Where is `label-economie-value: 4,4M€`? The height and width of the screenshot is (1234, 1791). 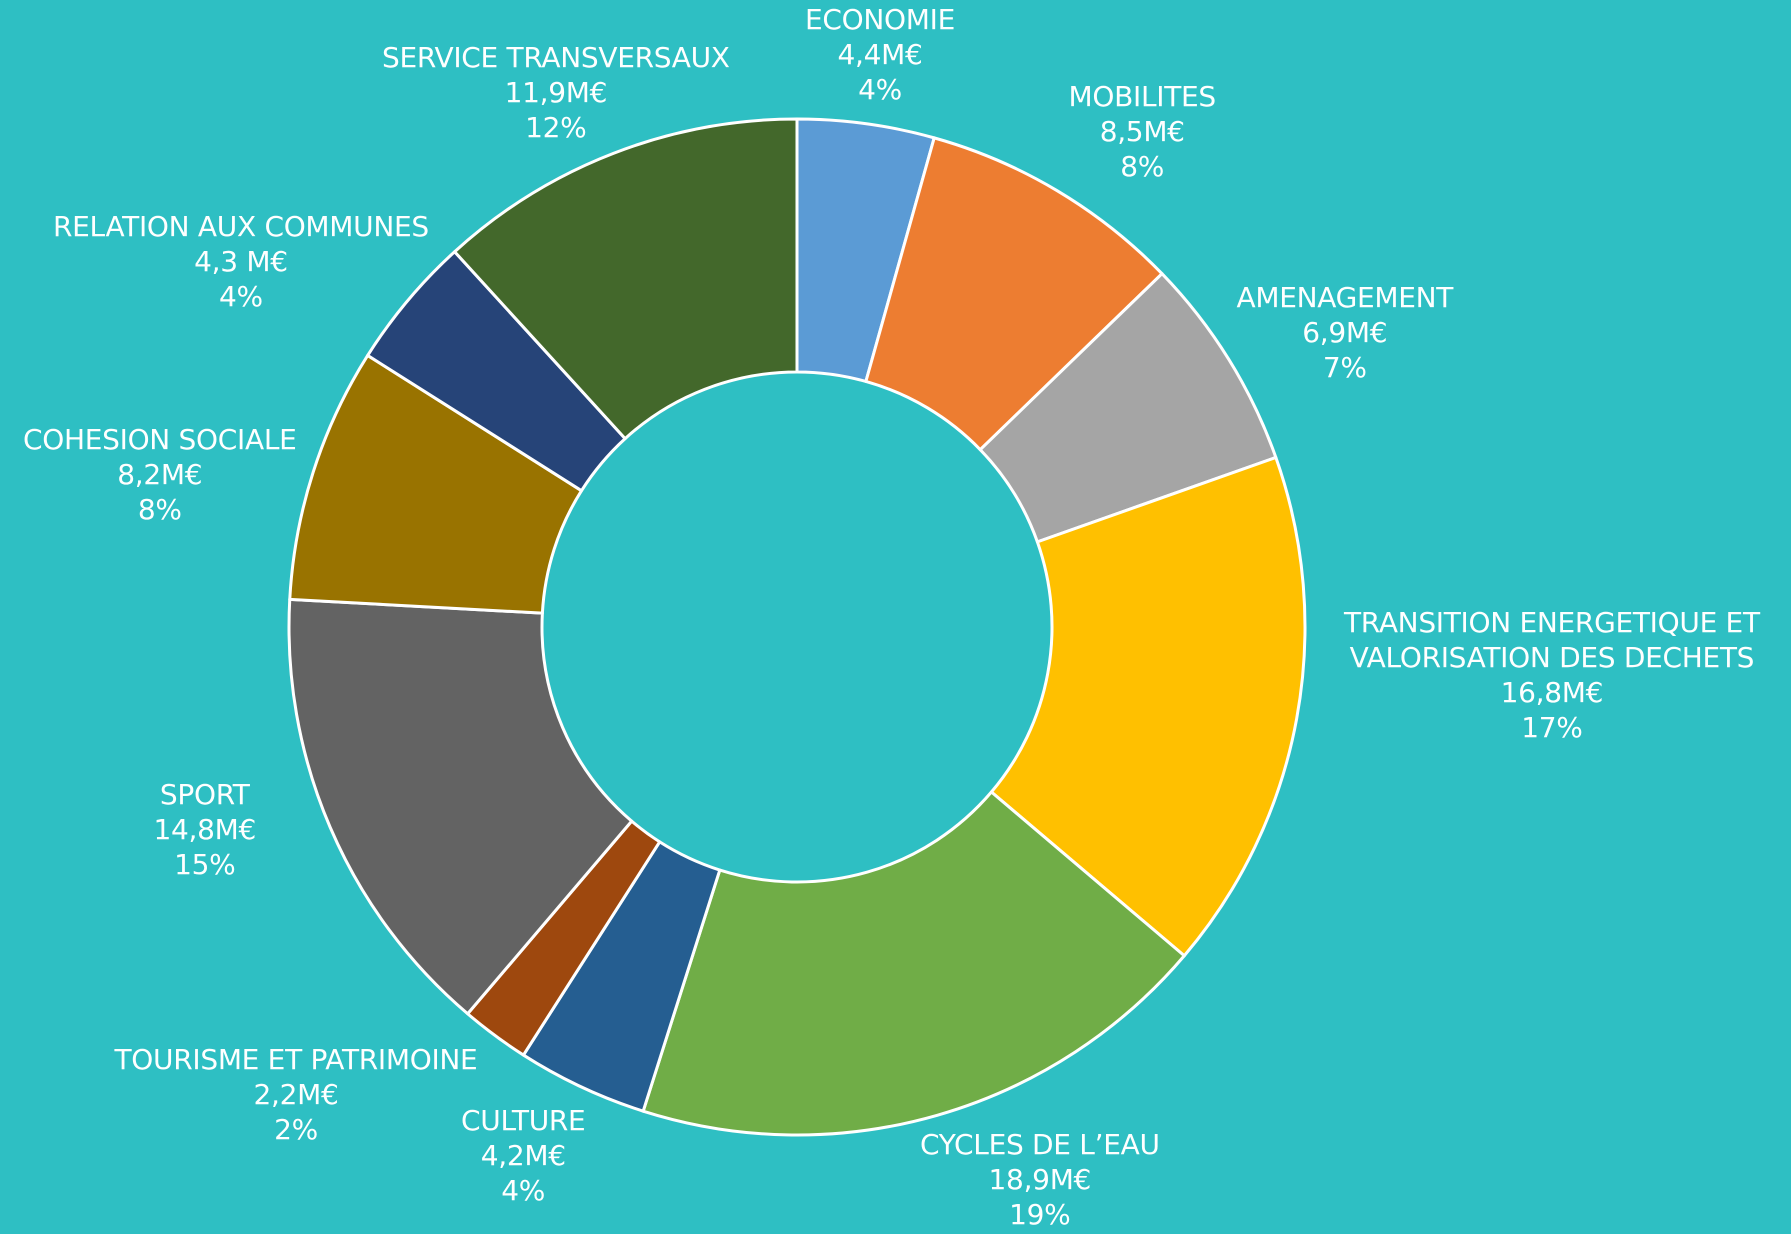
label-economie-value: 4,4M€ is located at coordinates (880, 54).